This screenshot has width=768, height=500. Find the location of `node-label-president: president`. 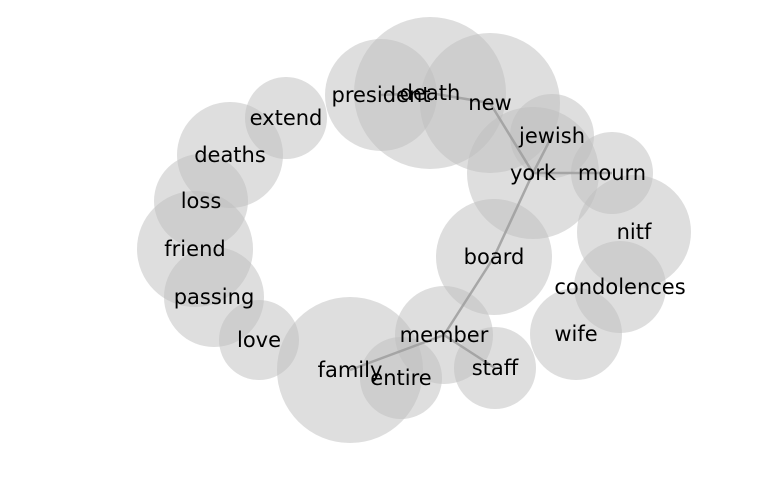

node-label-president: president is located at coordinates (381, 95).